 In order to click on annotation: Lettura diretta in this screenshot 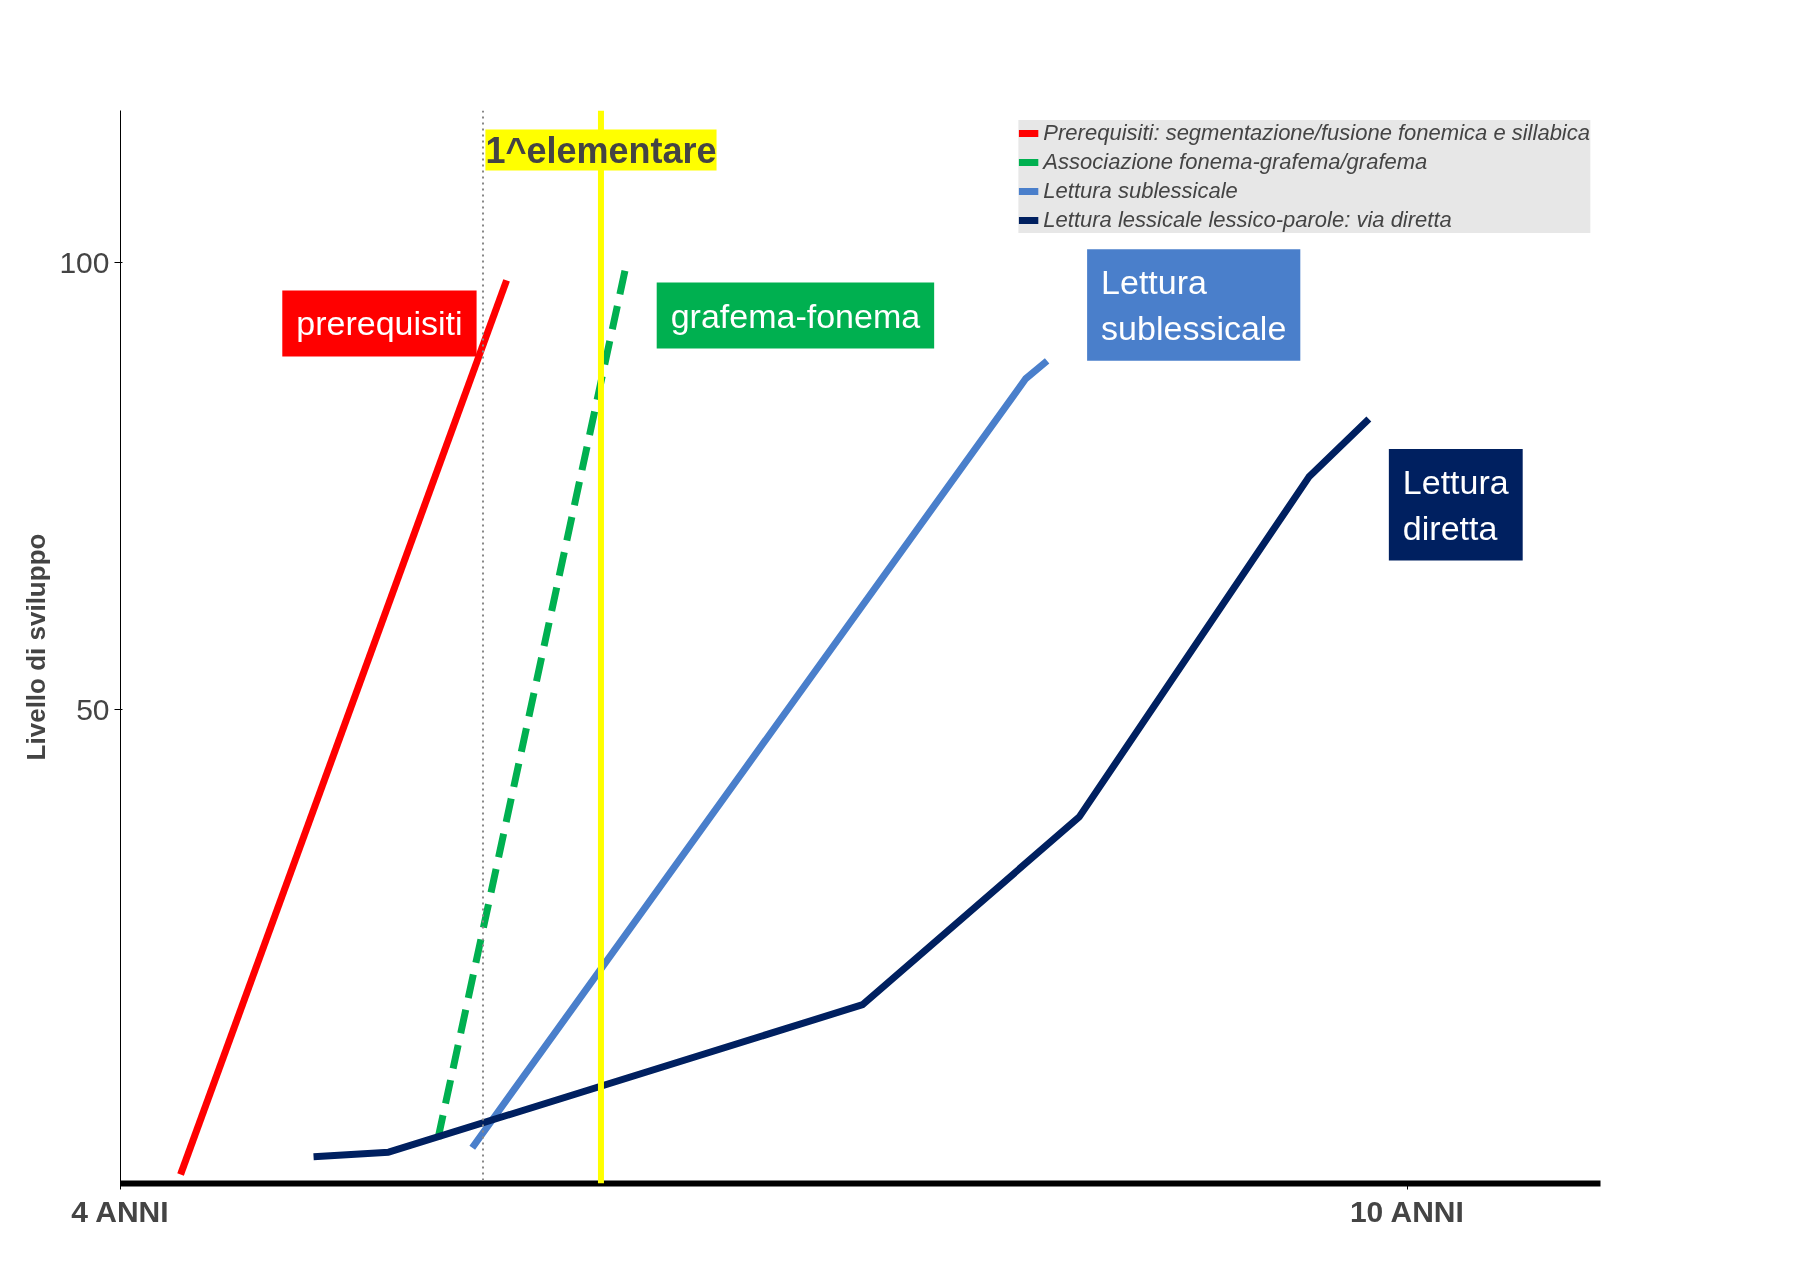, I will do `click(1455, 504)`.